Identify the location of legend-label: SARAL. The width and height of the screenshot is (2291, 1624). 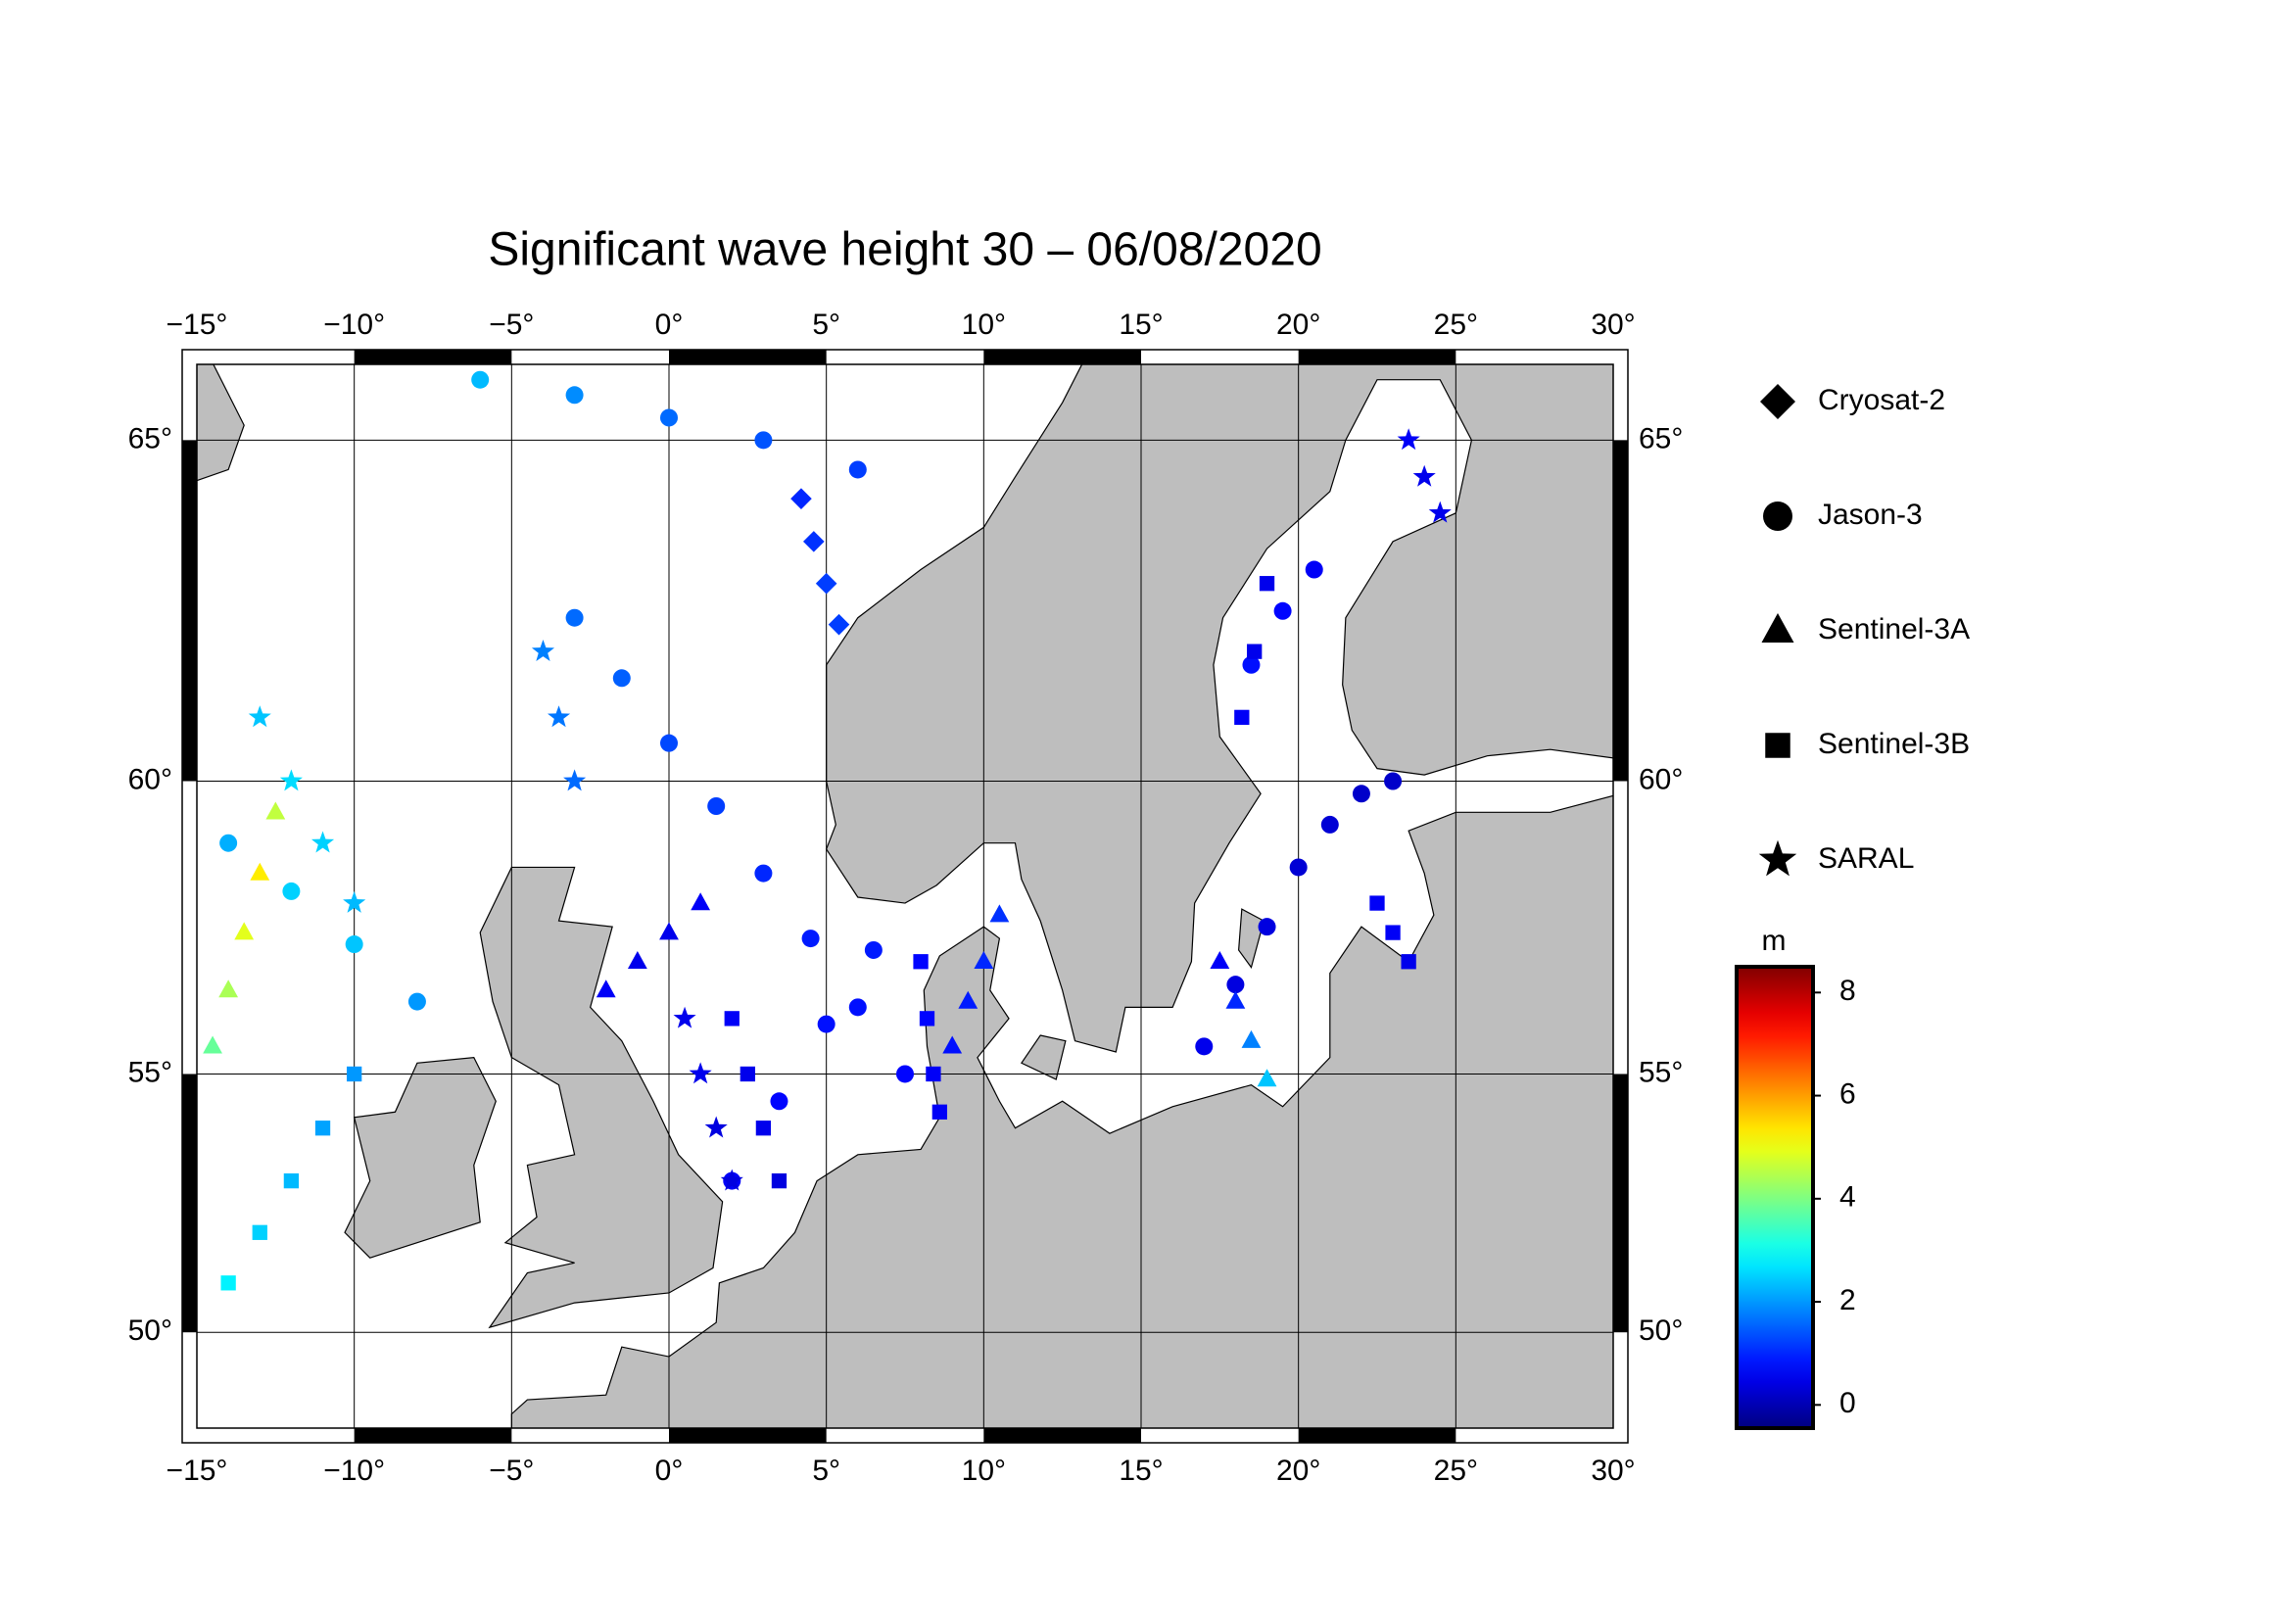
(1866, 858).